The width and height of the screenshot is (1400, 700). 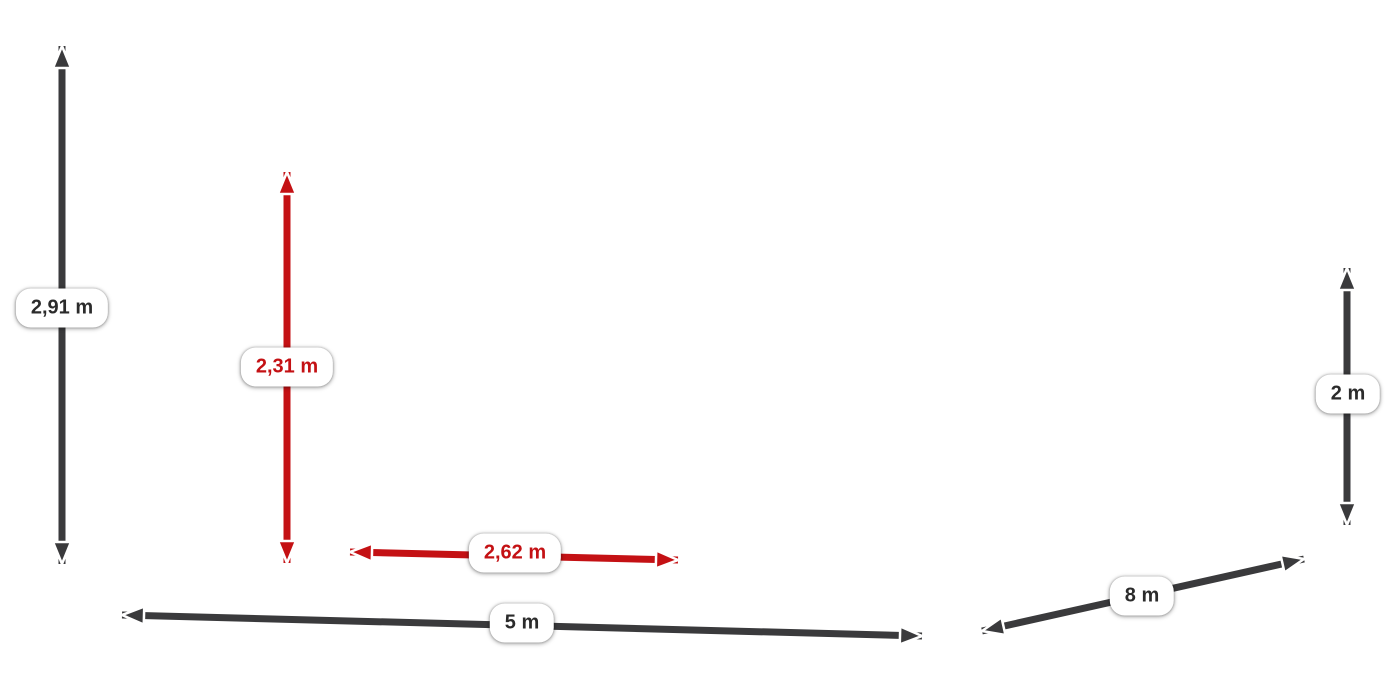 I want to click on measurement-label-2-62m: 2,62 m, so click(x=515, y=553).